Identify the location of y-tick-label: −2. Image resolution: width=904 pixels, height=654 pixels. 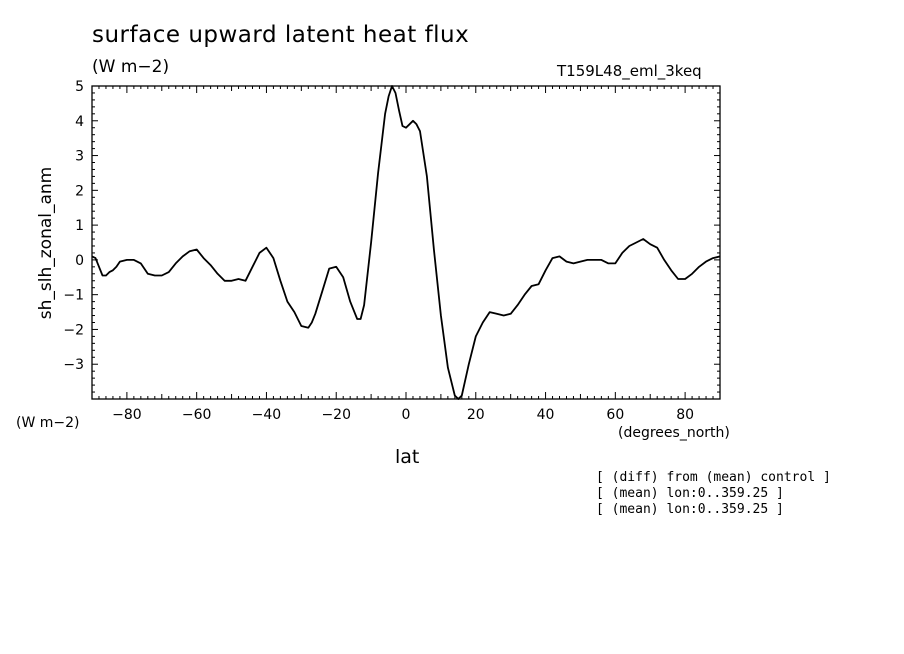
(73, 330).